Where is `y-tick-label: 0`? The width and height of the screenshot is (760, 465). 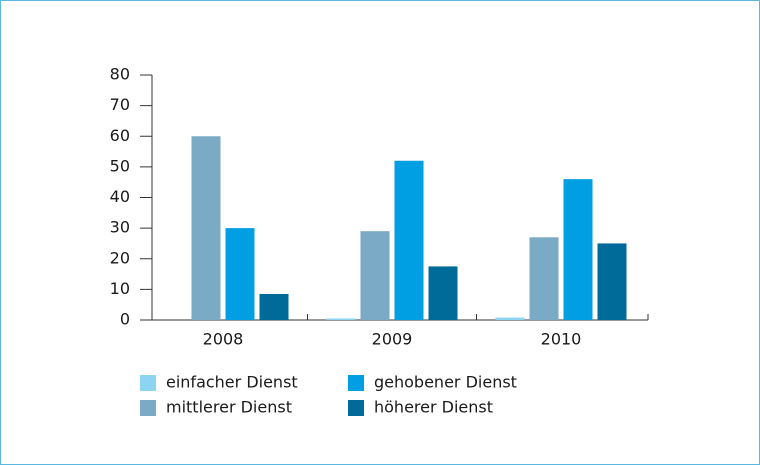
y-tick-label: 0 is located at coordinates (125, 319).